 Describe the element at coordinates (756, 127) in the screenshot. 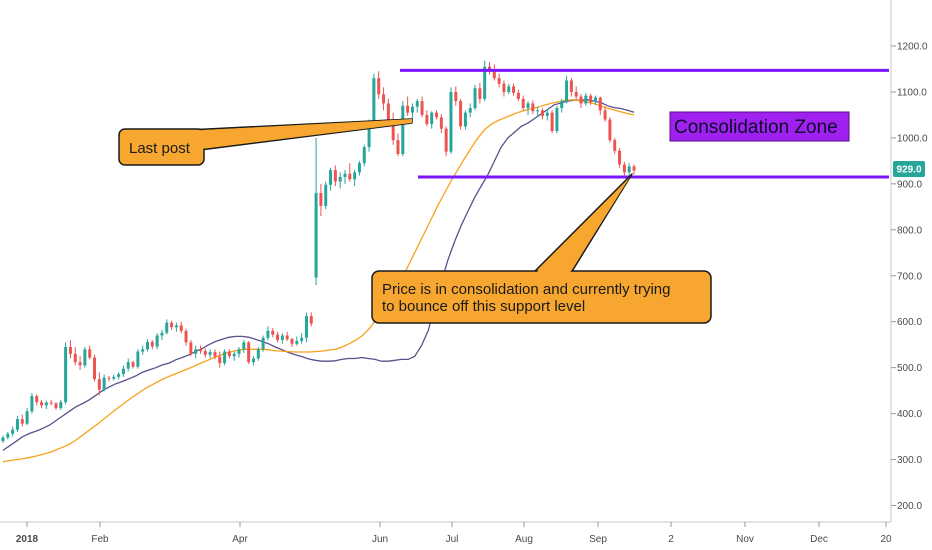

I see `consolidation-zone-text: Consolidation Zone` at that location.